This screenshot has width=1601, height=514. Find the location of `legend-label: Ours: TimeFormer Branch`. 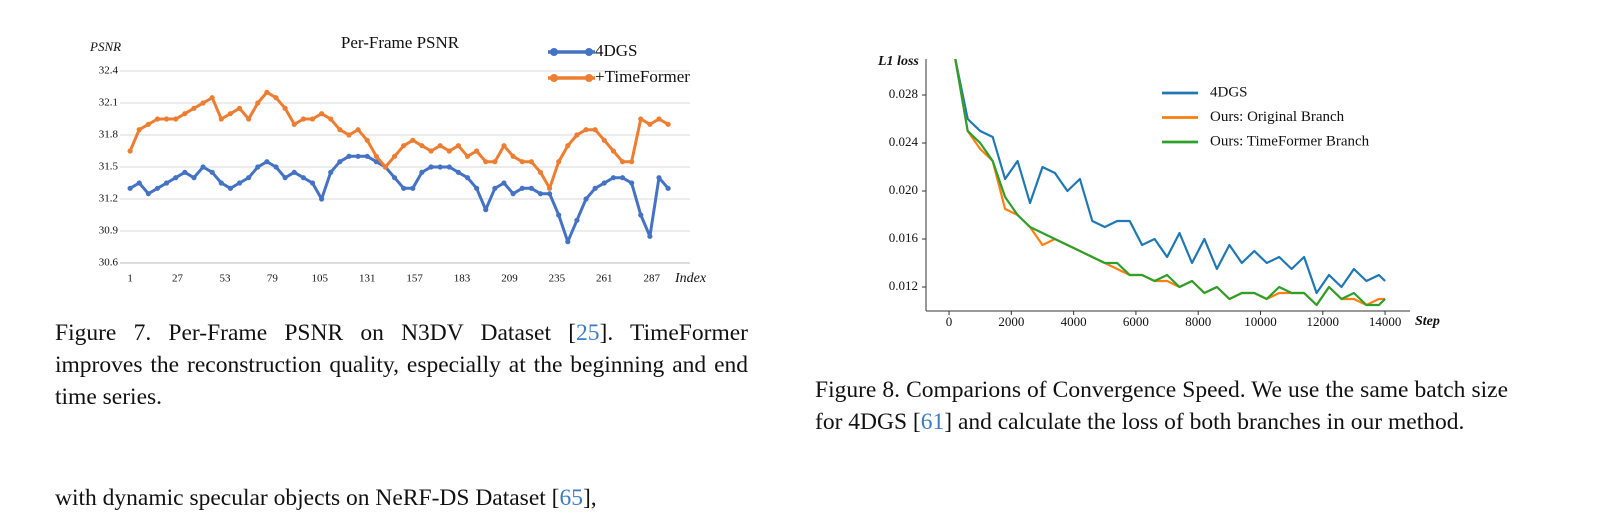

legend-label: Ours: TimeFormer Branch is located at coordinates (1290, 141).